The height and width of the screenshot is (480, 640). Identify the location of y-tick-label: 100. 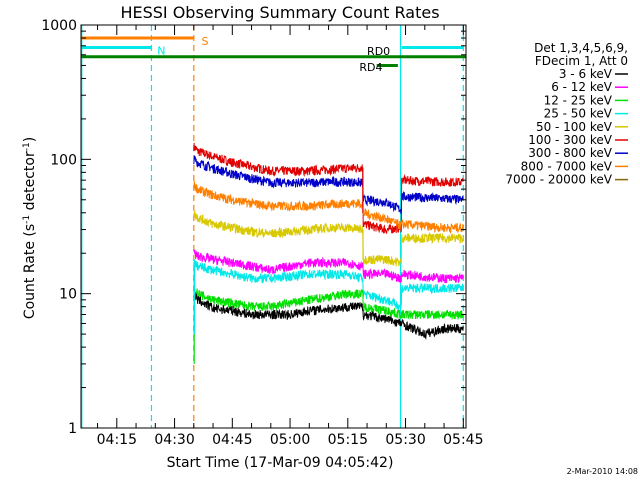
(63, 160).